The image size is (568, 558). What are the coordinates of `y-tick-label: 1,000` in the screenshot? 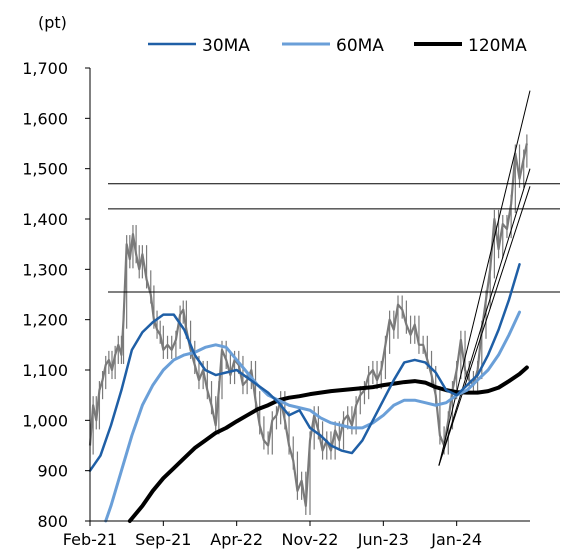 It's located at (45, 420).